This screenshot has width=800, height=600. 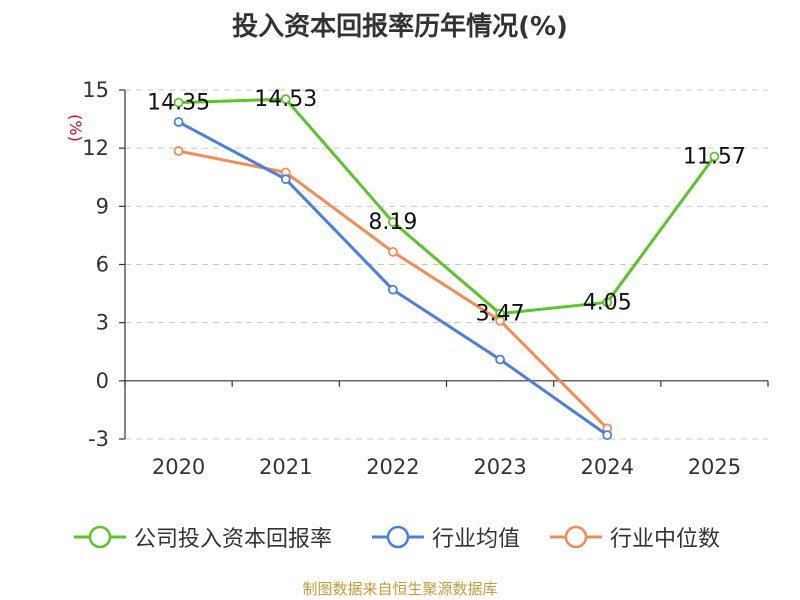 I want to click on legend-item: 行业均值, so click(x=445, y=537).